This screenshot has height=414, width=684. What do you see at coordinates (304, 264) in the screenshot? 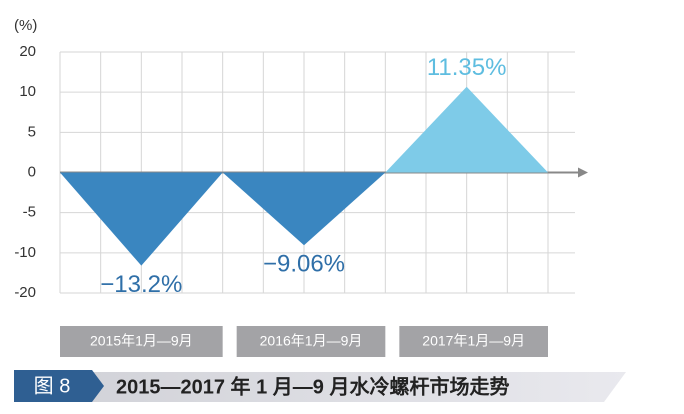
I see `value-label: −9.06%` at bounding box center [304, 264].